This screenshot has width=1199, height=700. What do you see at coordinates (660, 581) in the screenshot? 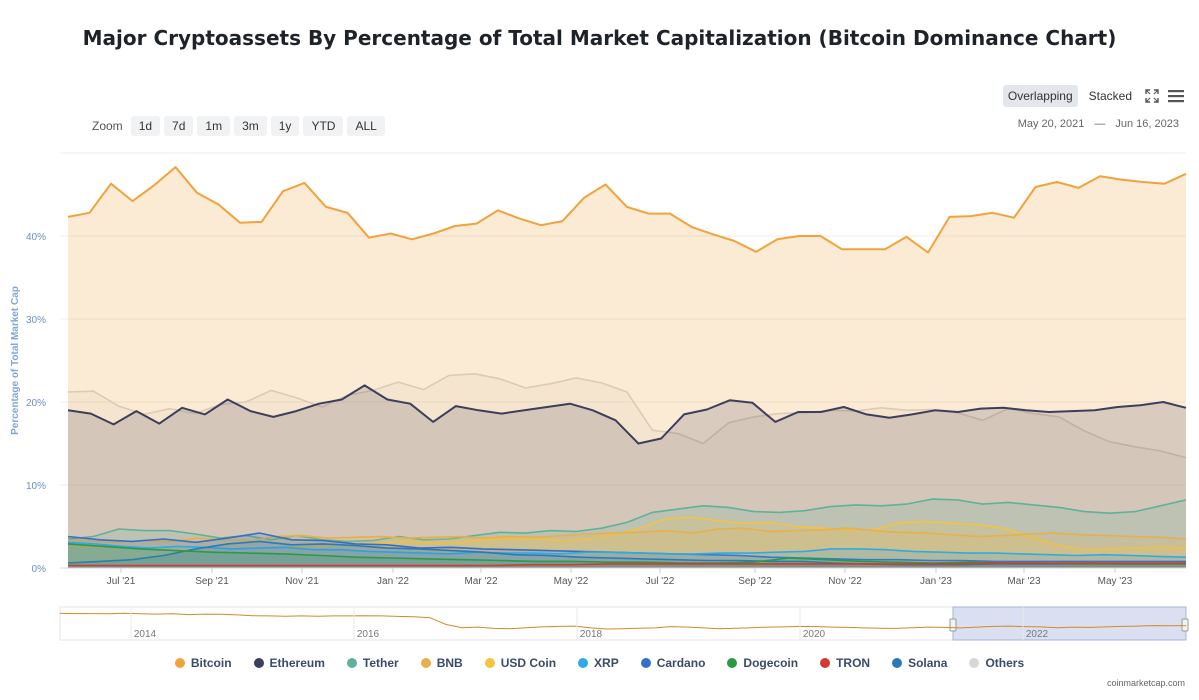
I see `x-tick-label: Jul '22` at bounding box center [660, 581].